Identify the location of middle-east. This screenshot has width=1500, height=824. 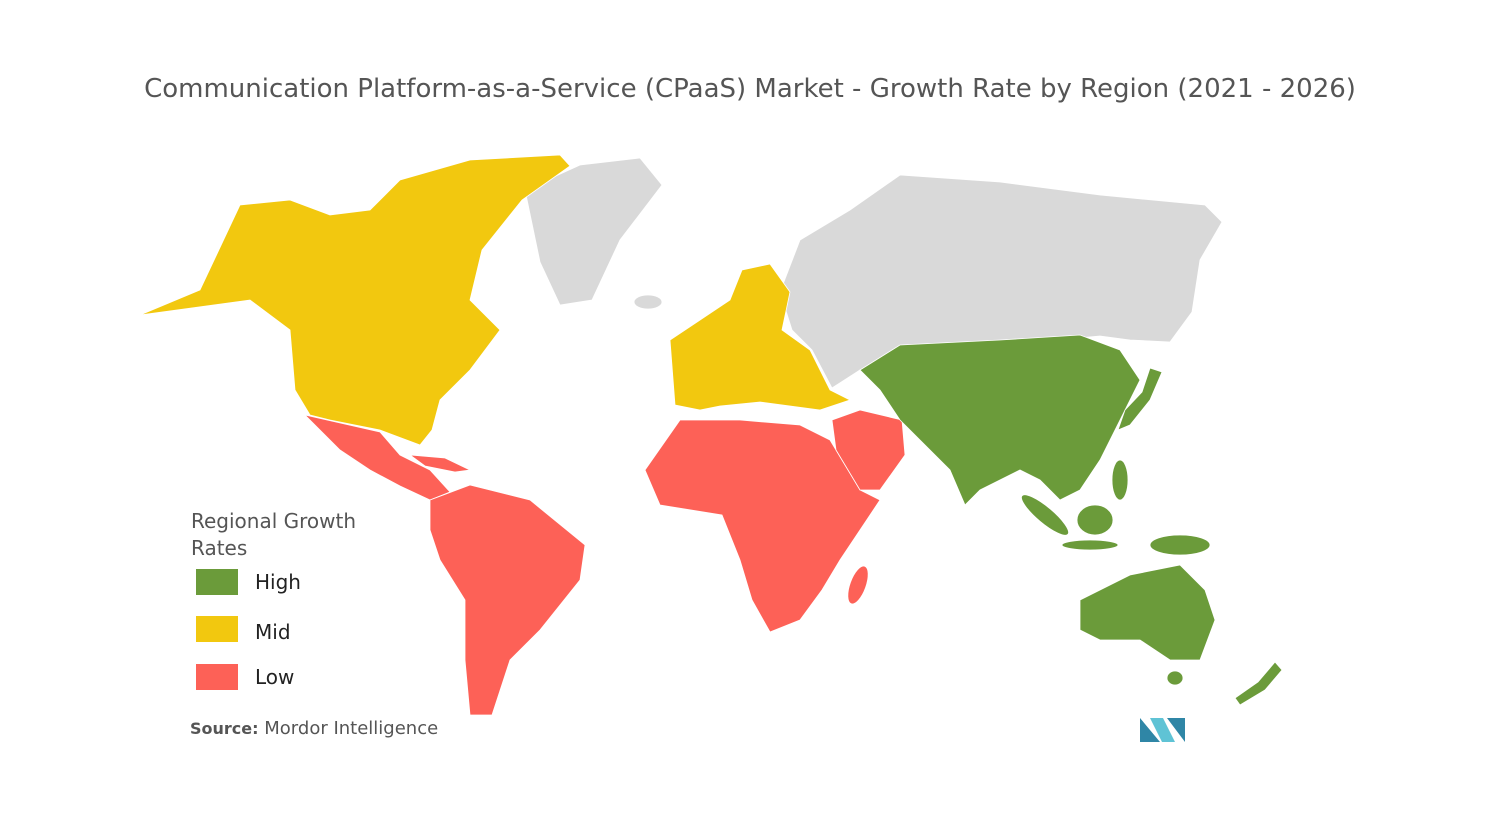
(868, 450).